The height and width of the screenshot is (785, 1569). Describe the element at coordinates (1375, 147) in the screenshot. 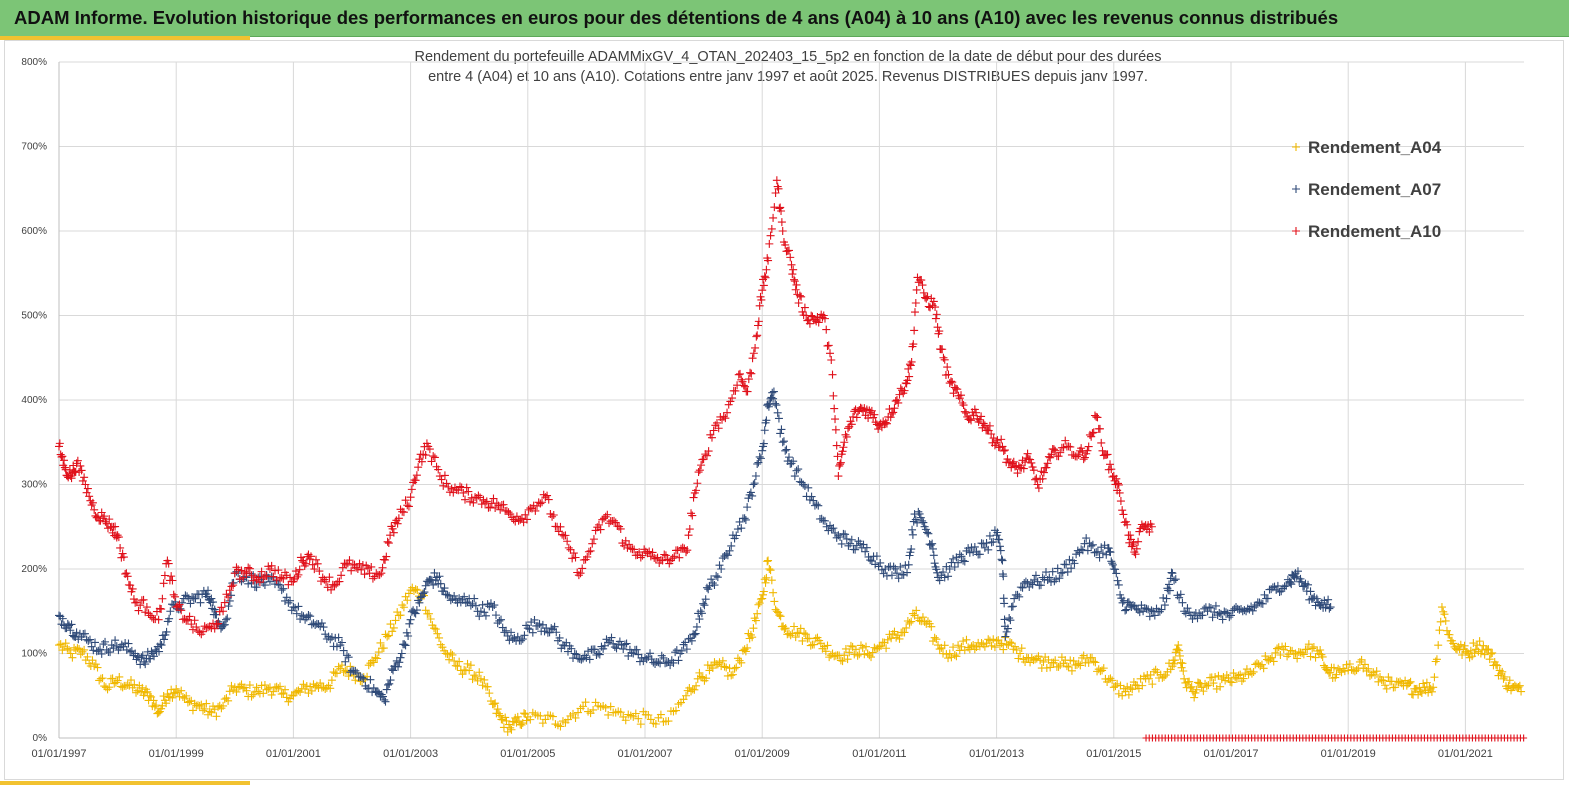

I see `legend-label-A04: Rendement_A04` at that location.